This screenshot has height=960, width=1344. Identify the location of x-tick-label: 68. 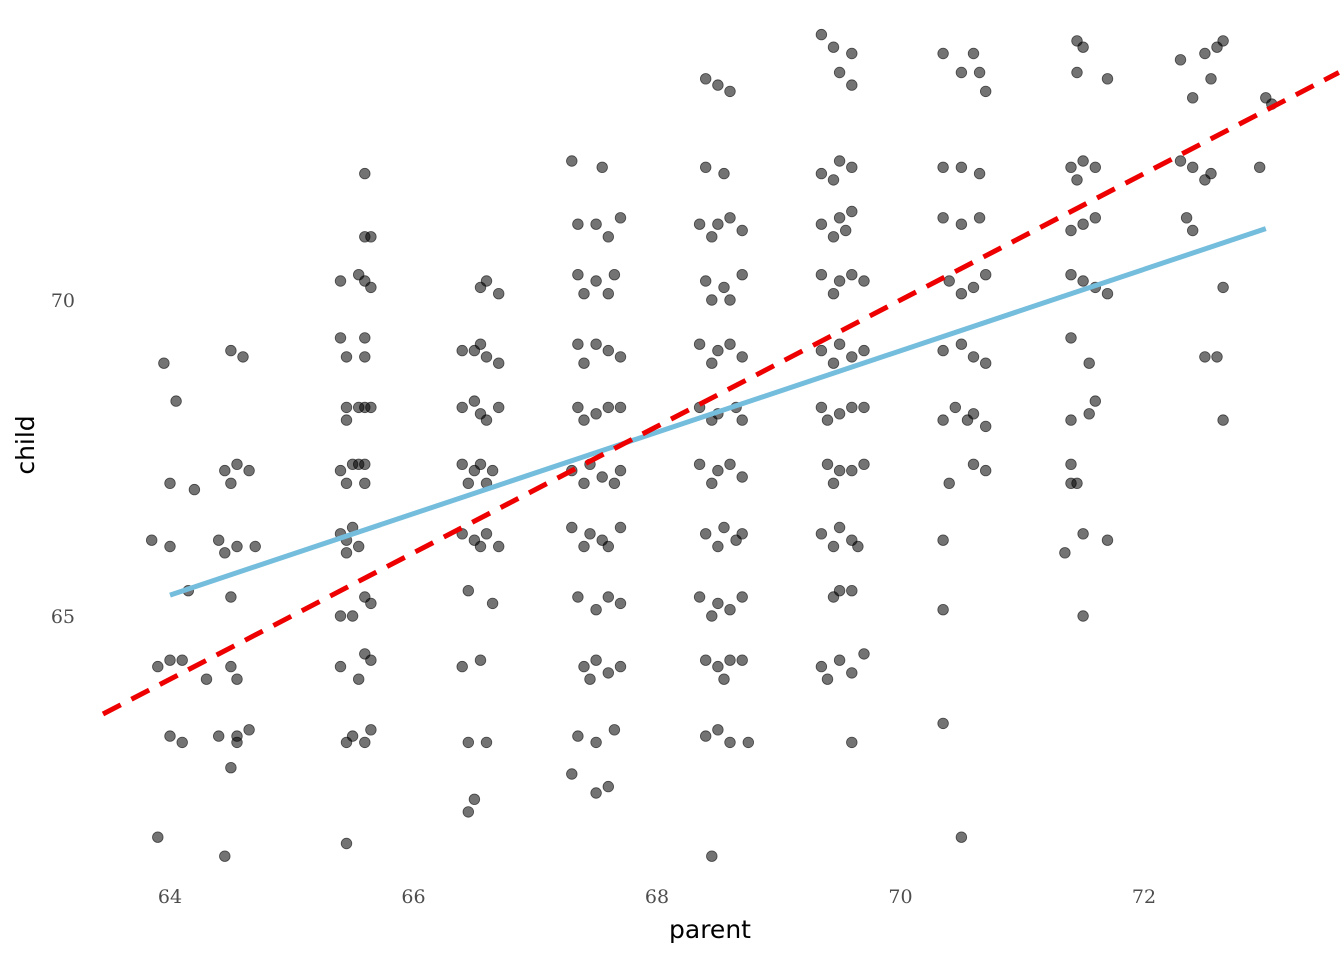
(657, 897).